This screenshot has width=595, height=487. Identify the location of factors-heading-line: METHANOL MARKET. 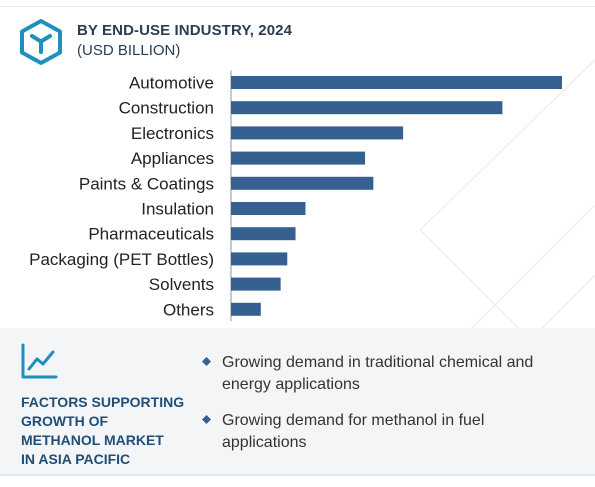
(92, 440).